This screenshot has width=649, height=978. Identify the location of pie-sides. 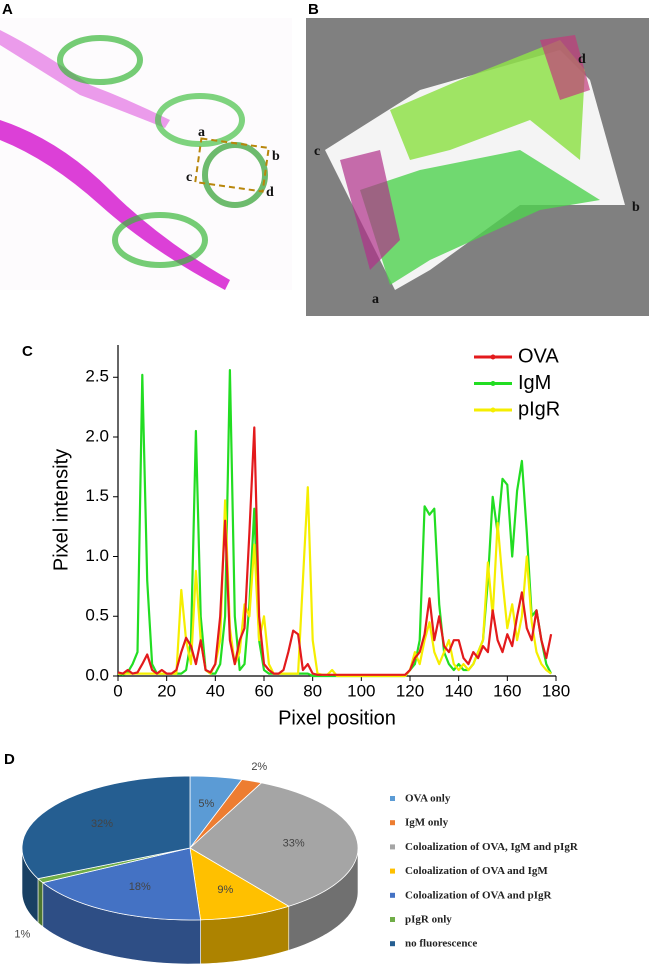
(190, 906).